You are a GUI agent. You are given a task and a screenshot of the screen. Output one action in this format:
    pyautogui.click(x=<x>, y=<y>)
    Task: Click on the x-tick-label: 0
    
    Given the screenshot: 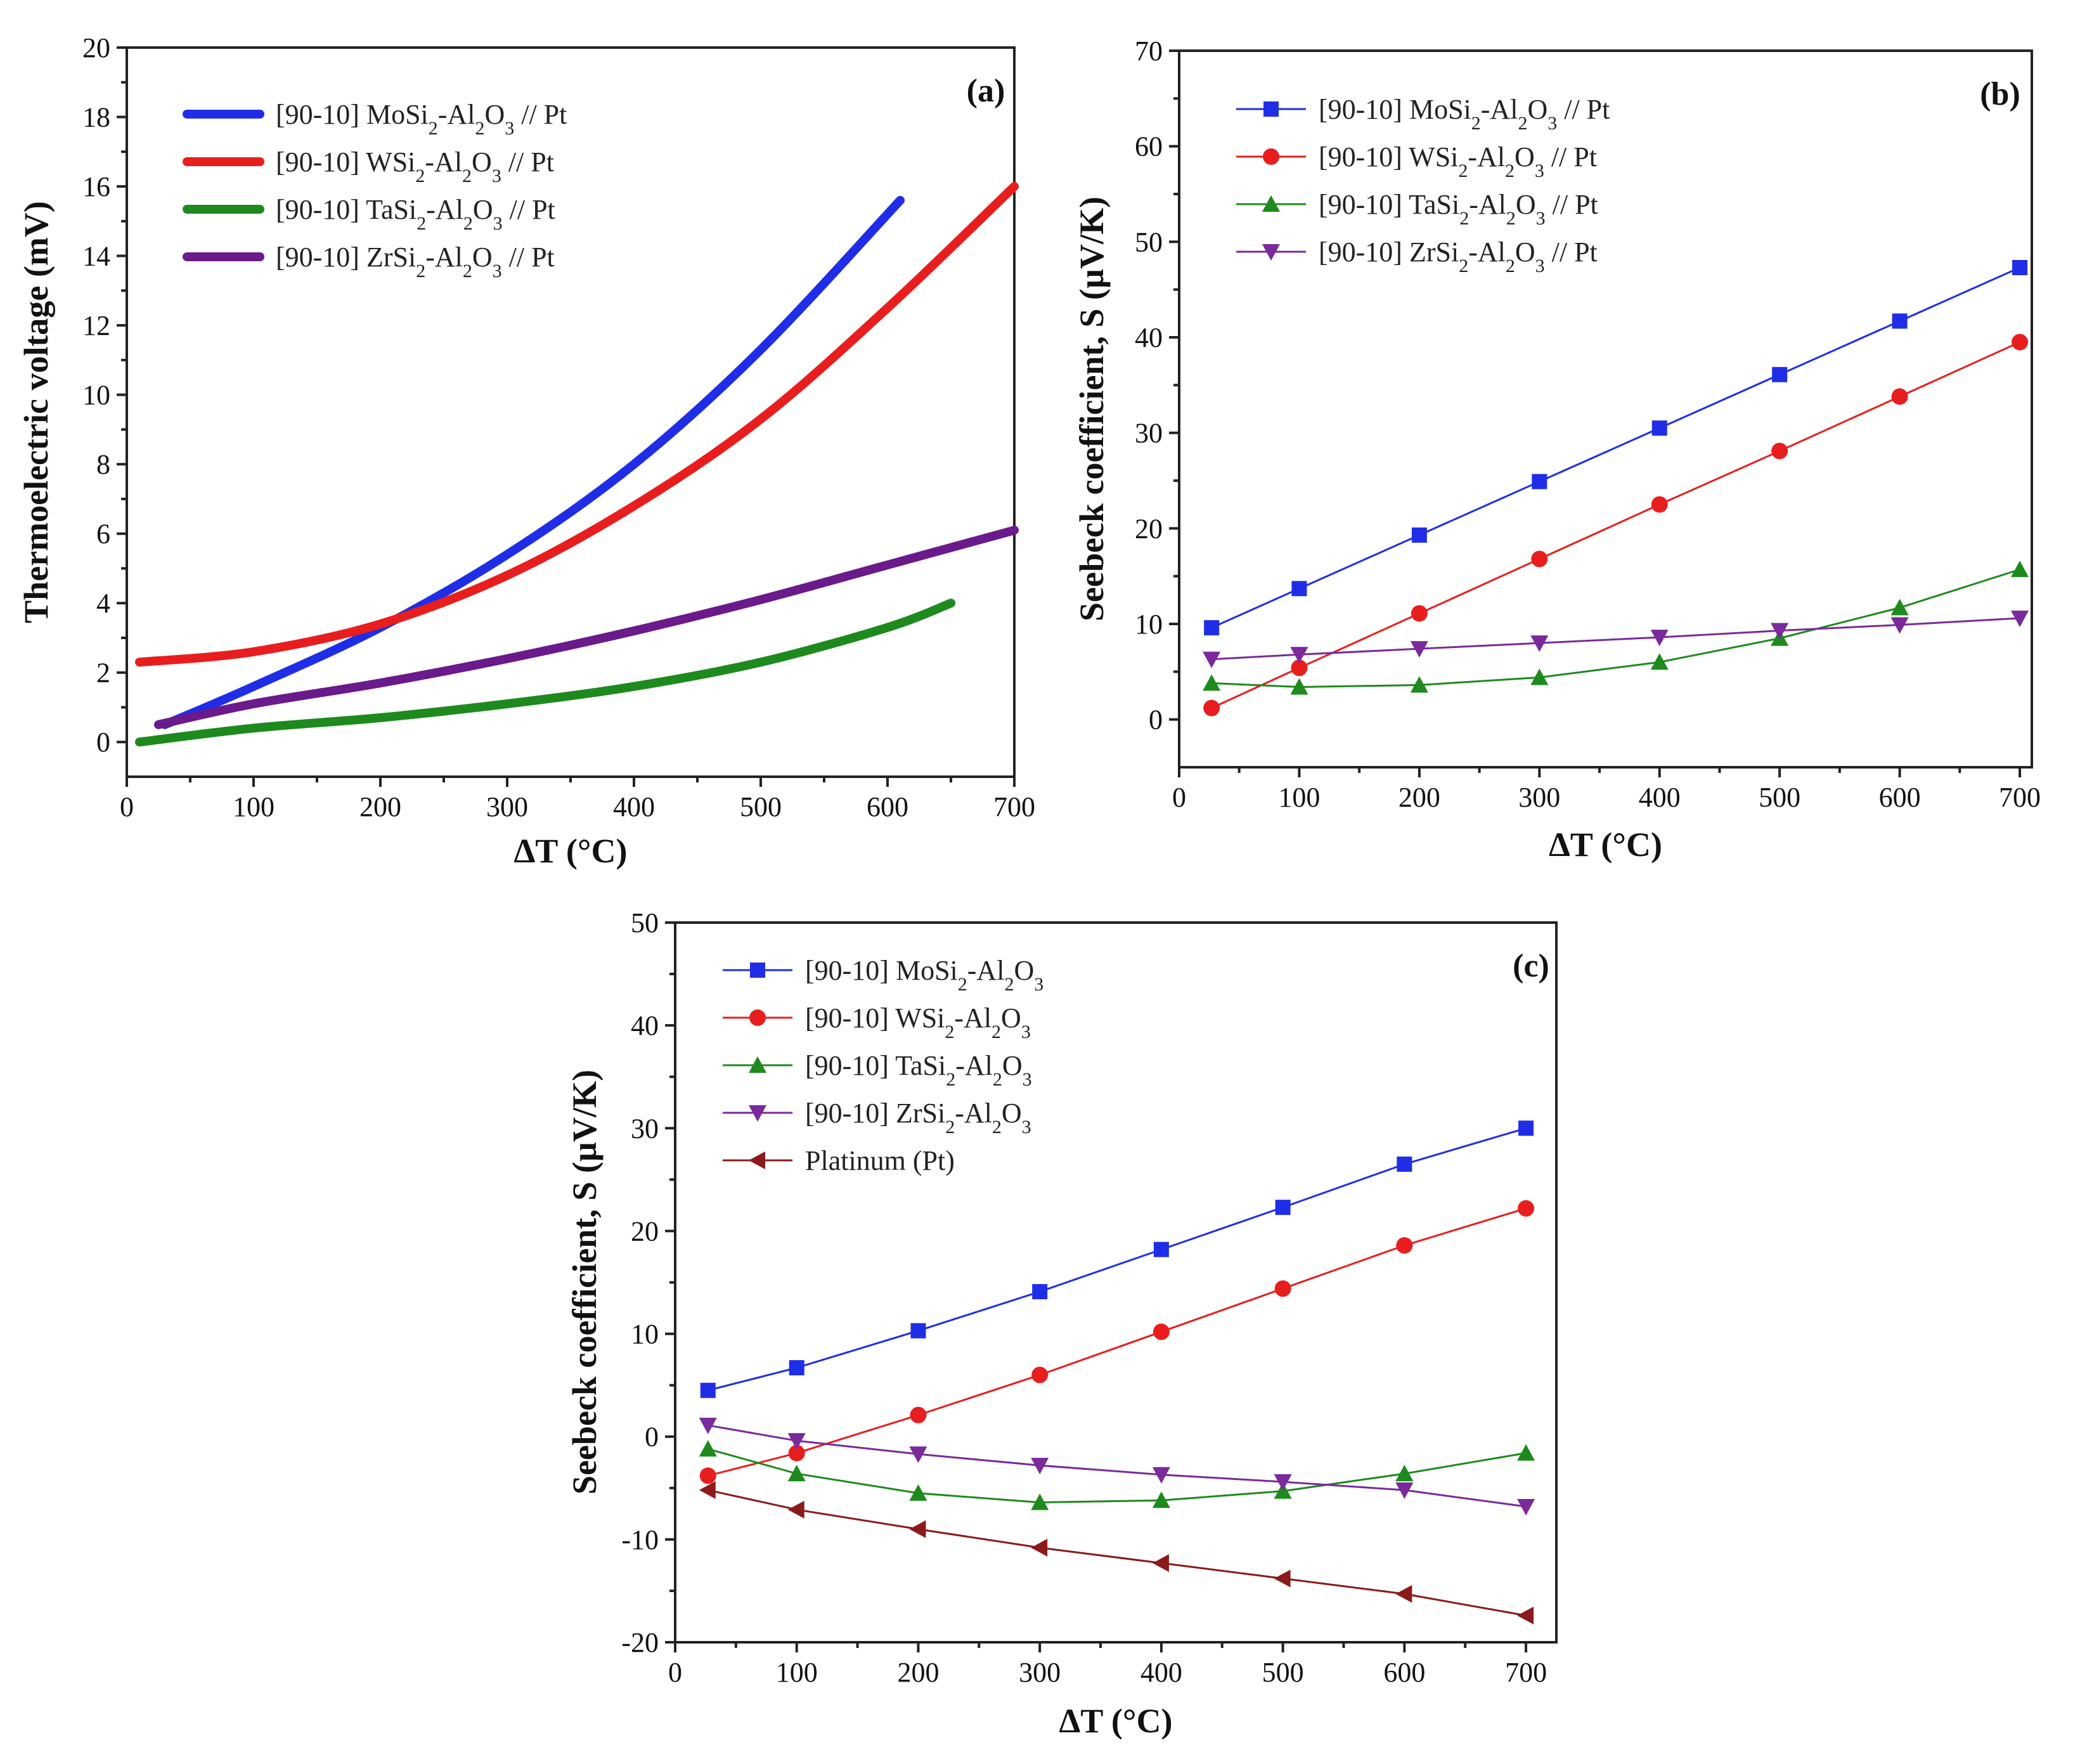 What is the action you would take?
    pyautogui.click(x=127, y=806)
    